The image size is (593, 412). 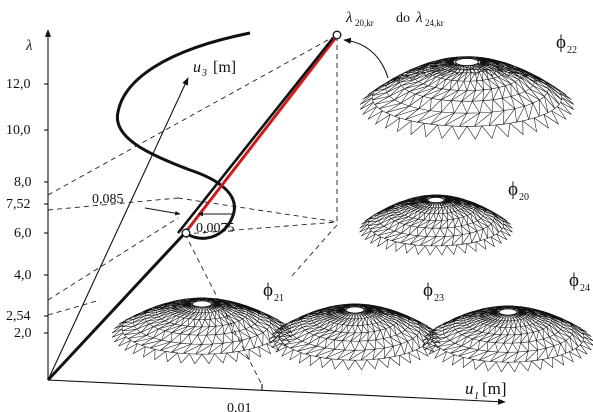 What do you see at coordinates (572, 50) in the screenshot?
I see `svg-text: 22` at bounding box center [572, 50].